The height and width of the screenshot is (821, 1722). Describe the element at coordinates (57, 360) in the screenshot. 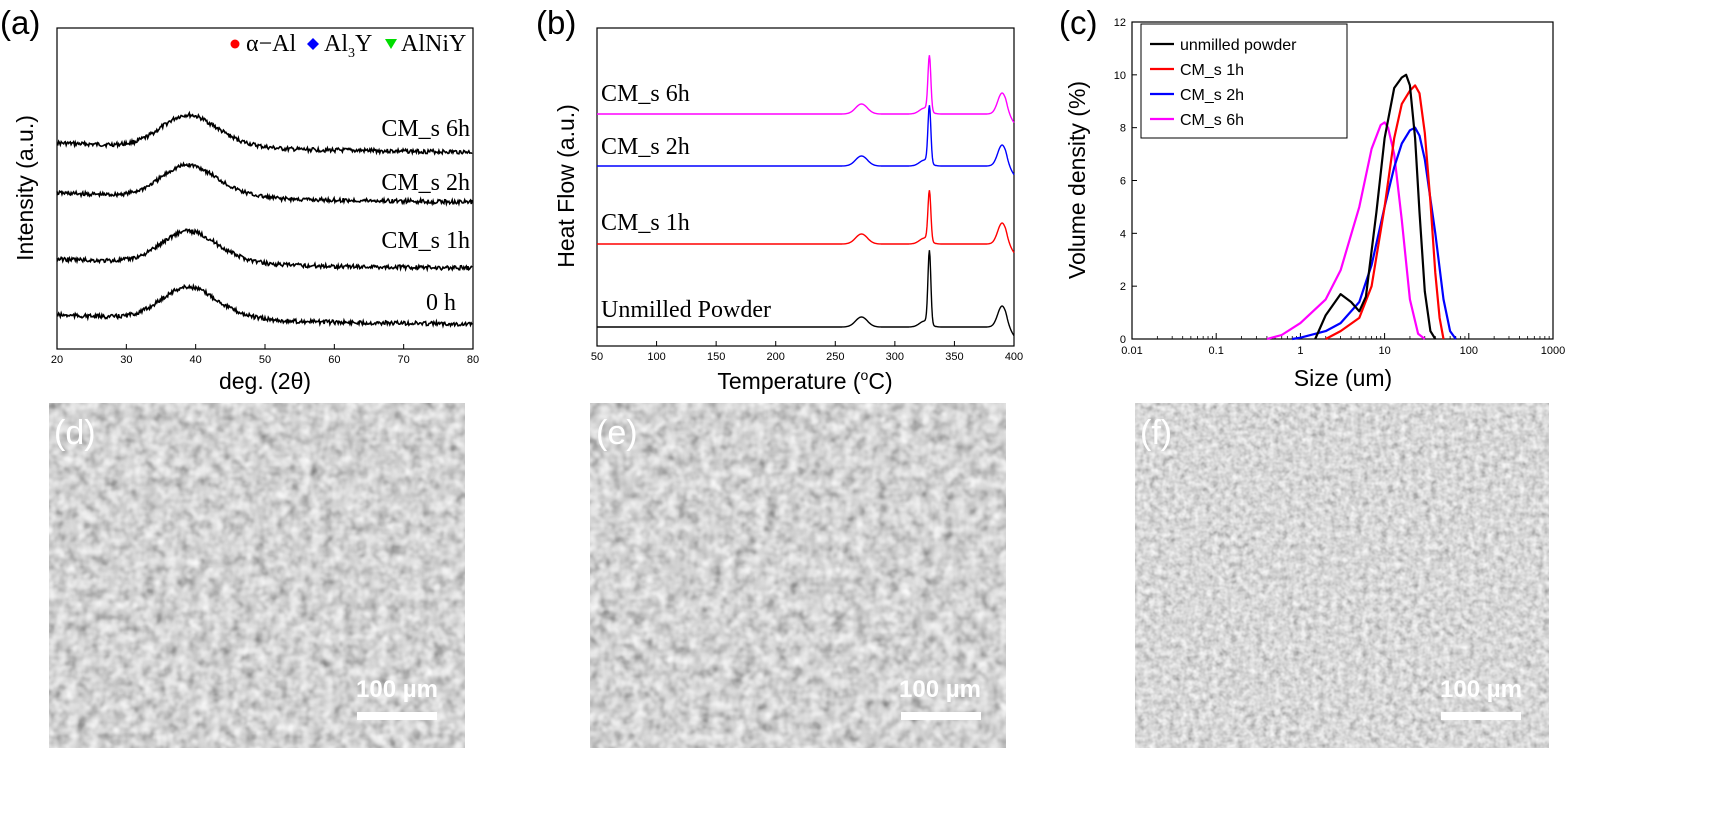

I see `x-tick-label-a: 20` at that location.